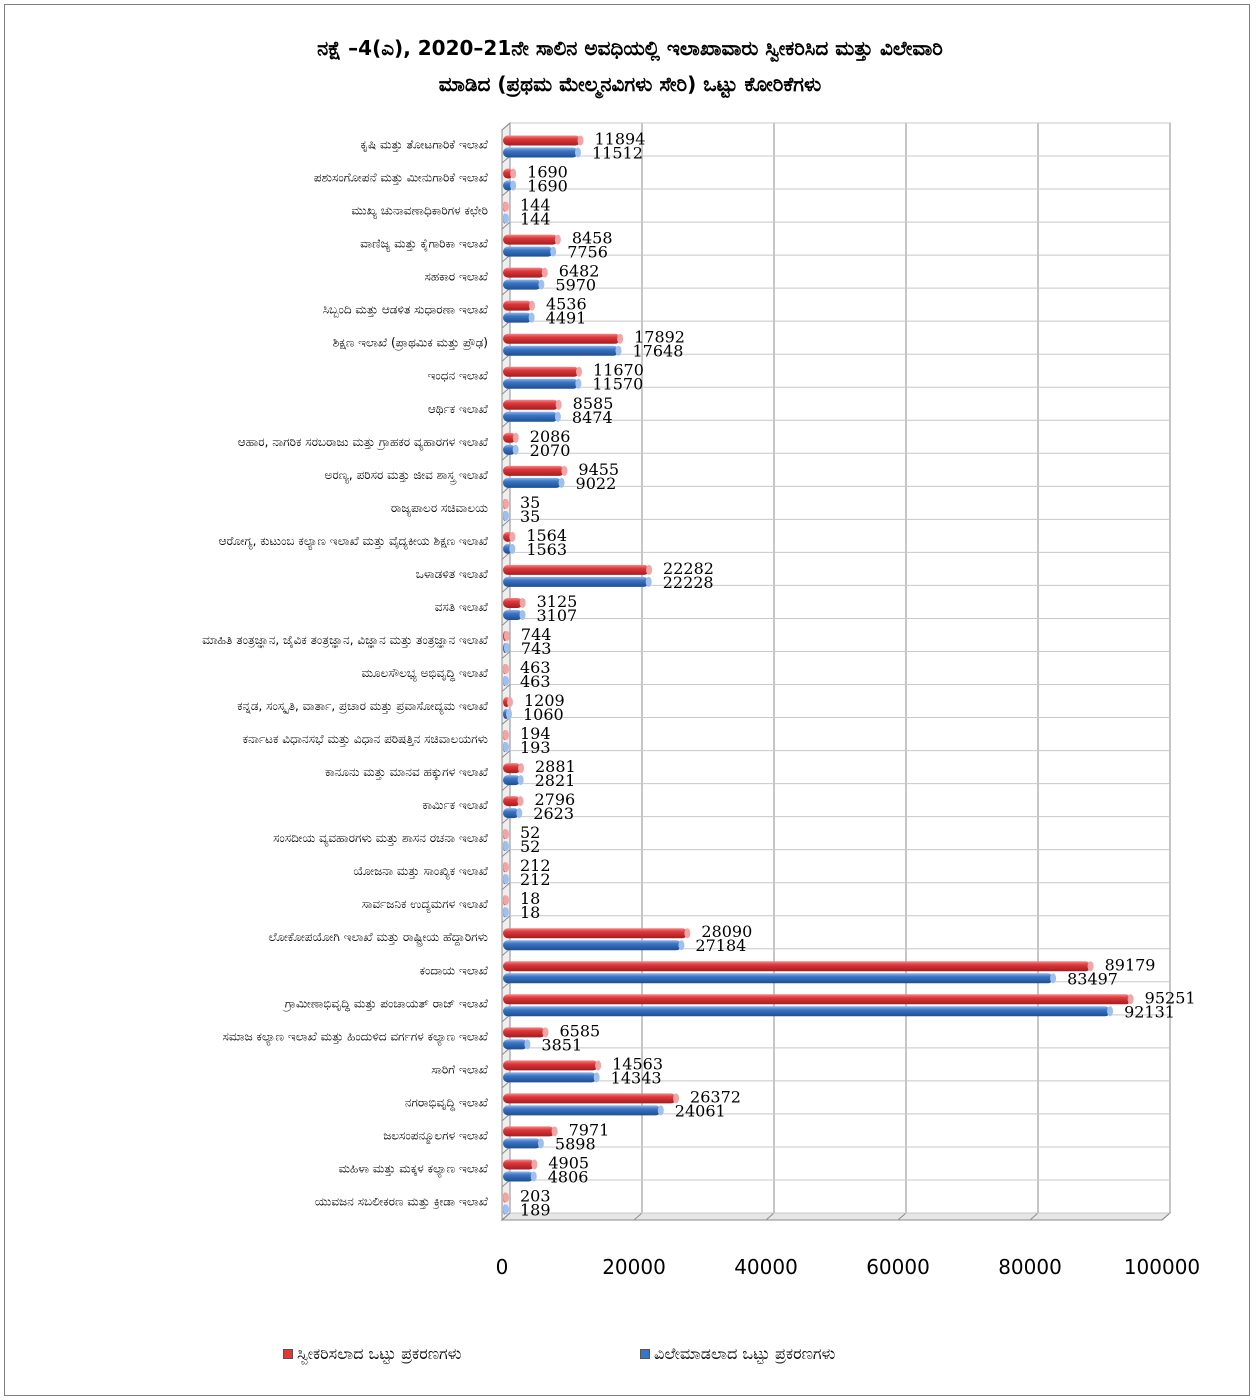 The width and height of the screenshot is (1256, 1400). Describe the element at coordinates (688, 582) in the screenshot. I see `data-label-disposed: 22228` at that location.